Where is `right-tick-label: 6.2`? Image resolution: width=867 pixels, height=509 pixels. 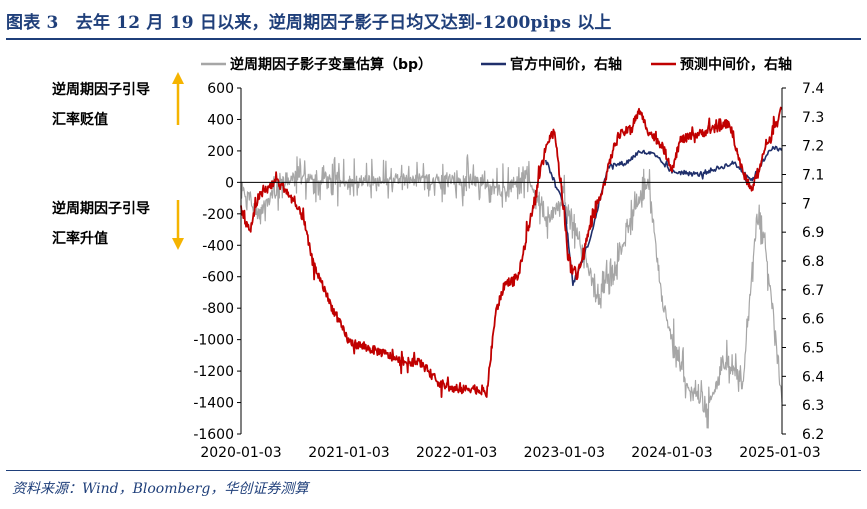
right-tick-label: 6.2 is located at coordinates (813, 435).